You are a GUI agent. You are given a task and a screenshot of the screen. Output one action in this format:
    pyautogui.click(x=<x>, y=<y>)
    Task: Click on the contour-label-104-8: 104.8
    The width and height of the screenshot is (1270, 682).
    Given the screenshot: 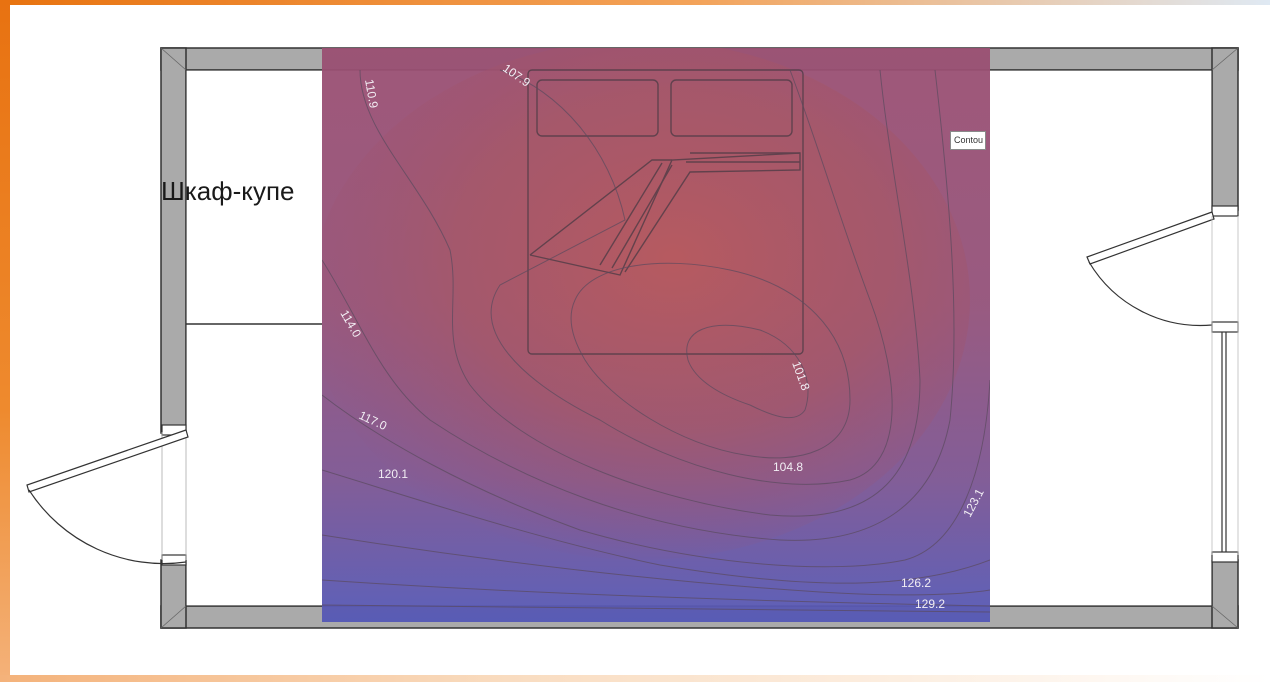 What is the action you would take?
    pyautogui.click(x=788, y=467)
    